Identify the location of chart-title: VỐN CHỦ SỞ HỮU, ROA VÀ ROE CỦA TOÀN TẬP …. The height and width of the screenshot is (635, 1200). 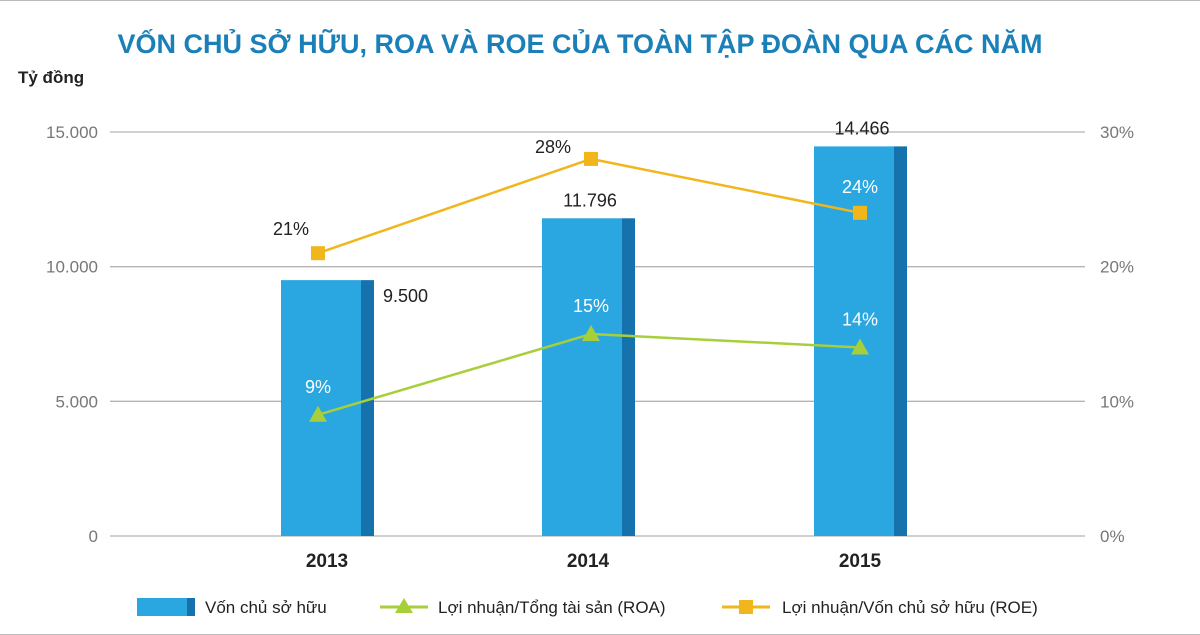
(580, 43).